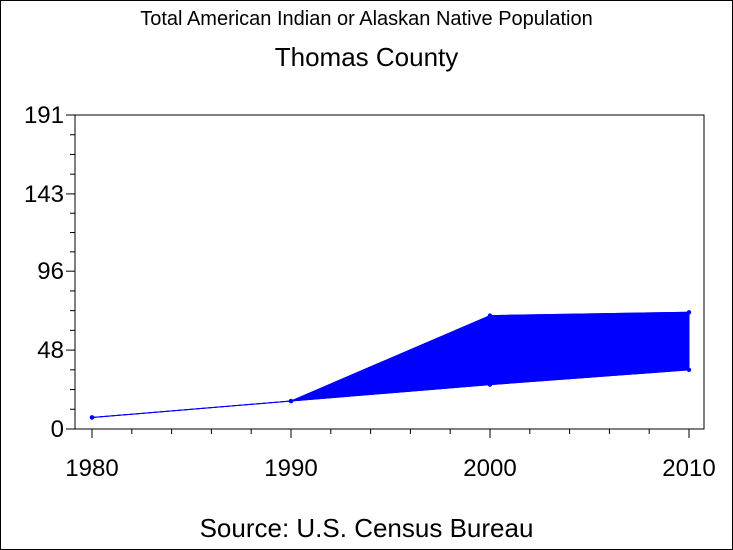  I want to click on y-tick-label: 0, so click(57, 429).